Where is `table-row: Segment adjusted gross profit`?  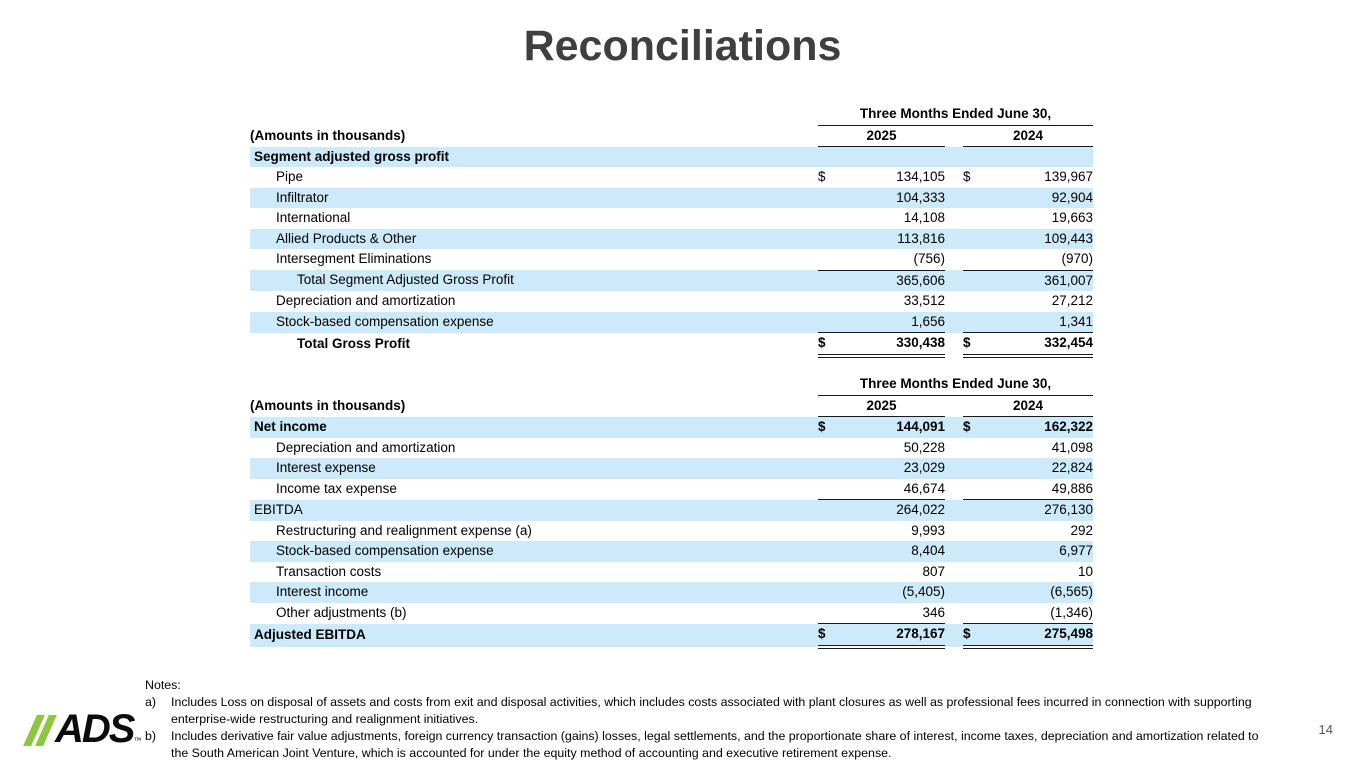
table-row: Segment adjusted gross profit is located at coordinates (672, 156).